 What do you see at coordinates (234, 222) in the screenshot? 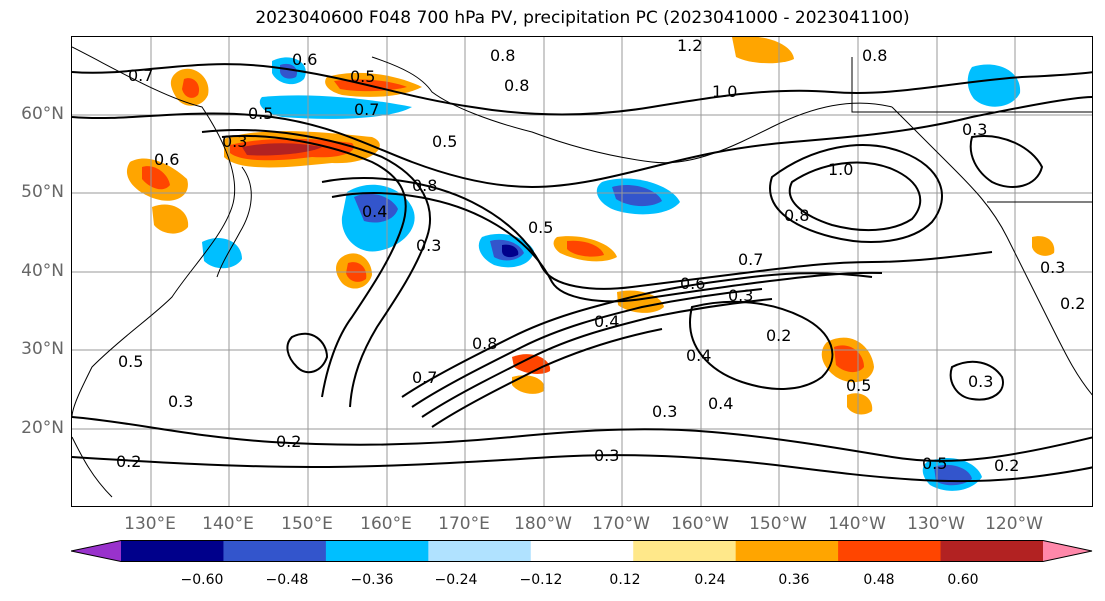
I see `japan-coast` at bounding box center [234, 222].